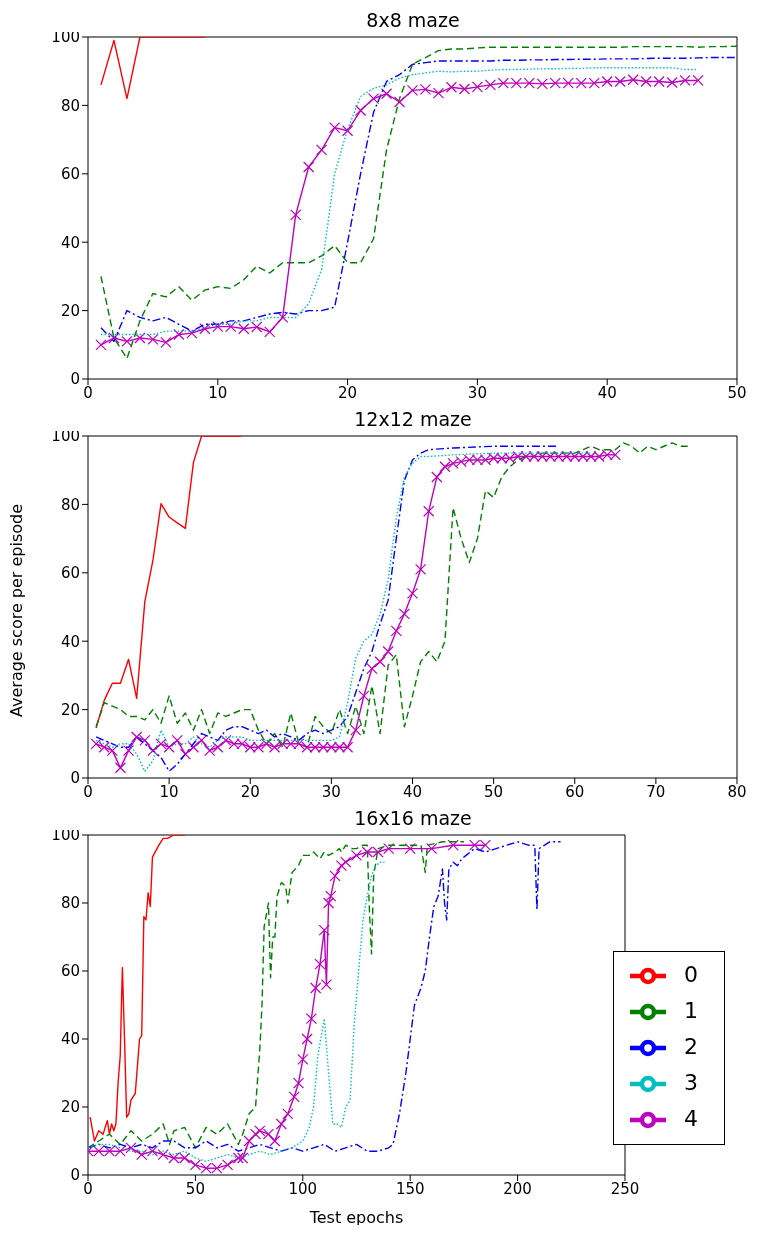 The image size is (758, 1238). What do you see at coordinates (413, 419) in the screenshot?
I see `chart-title: 12x12 maze` at bounding box center [413, 419].